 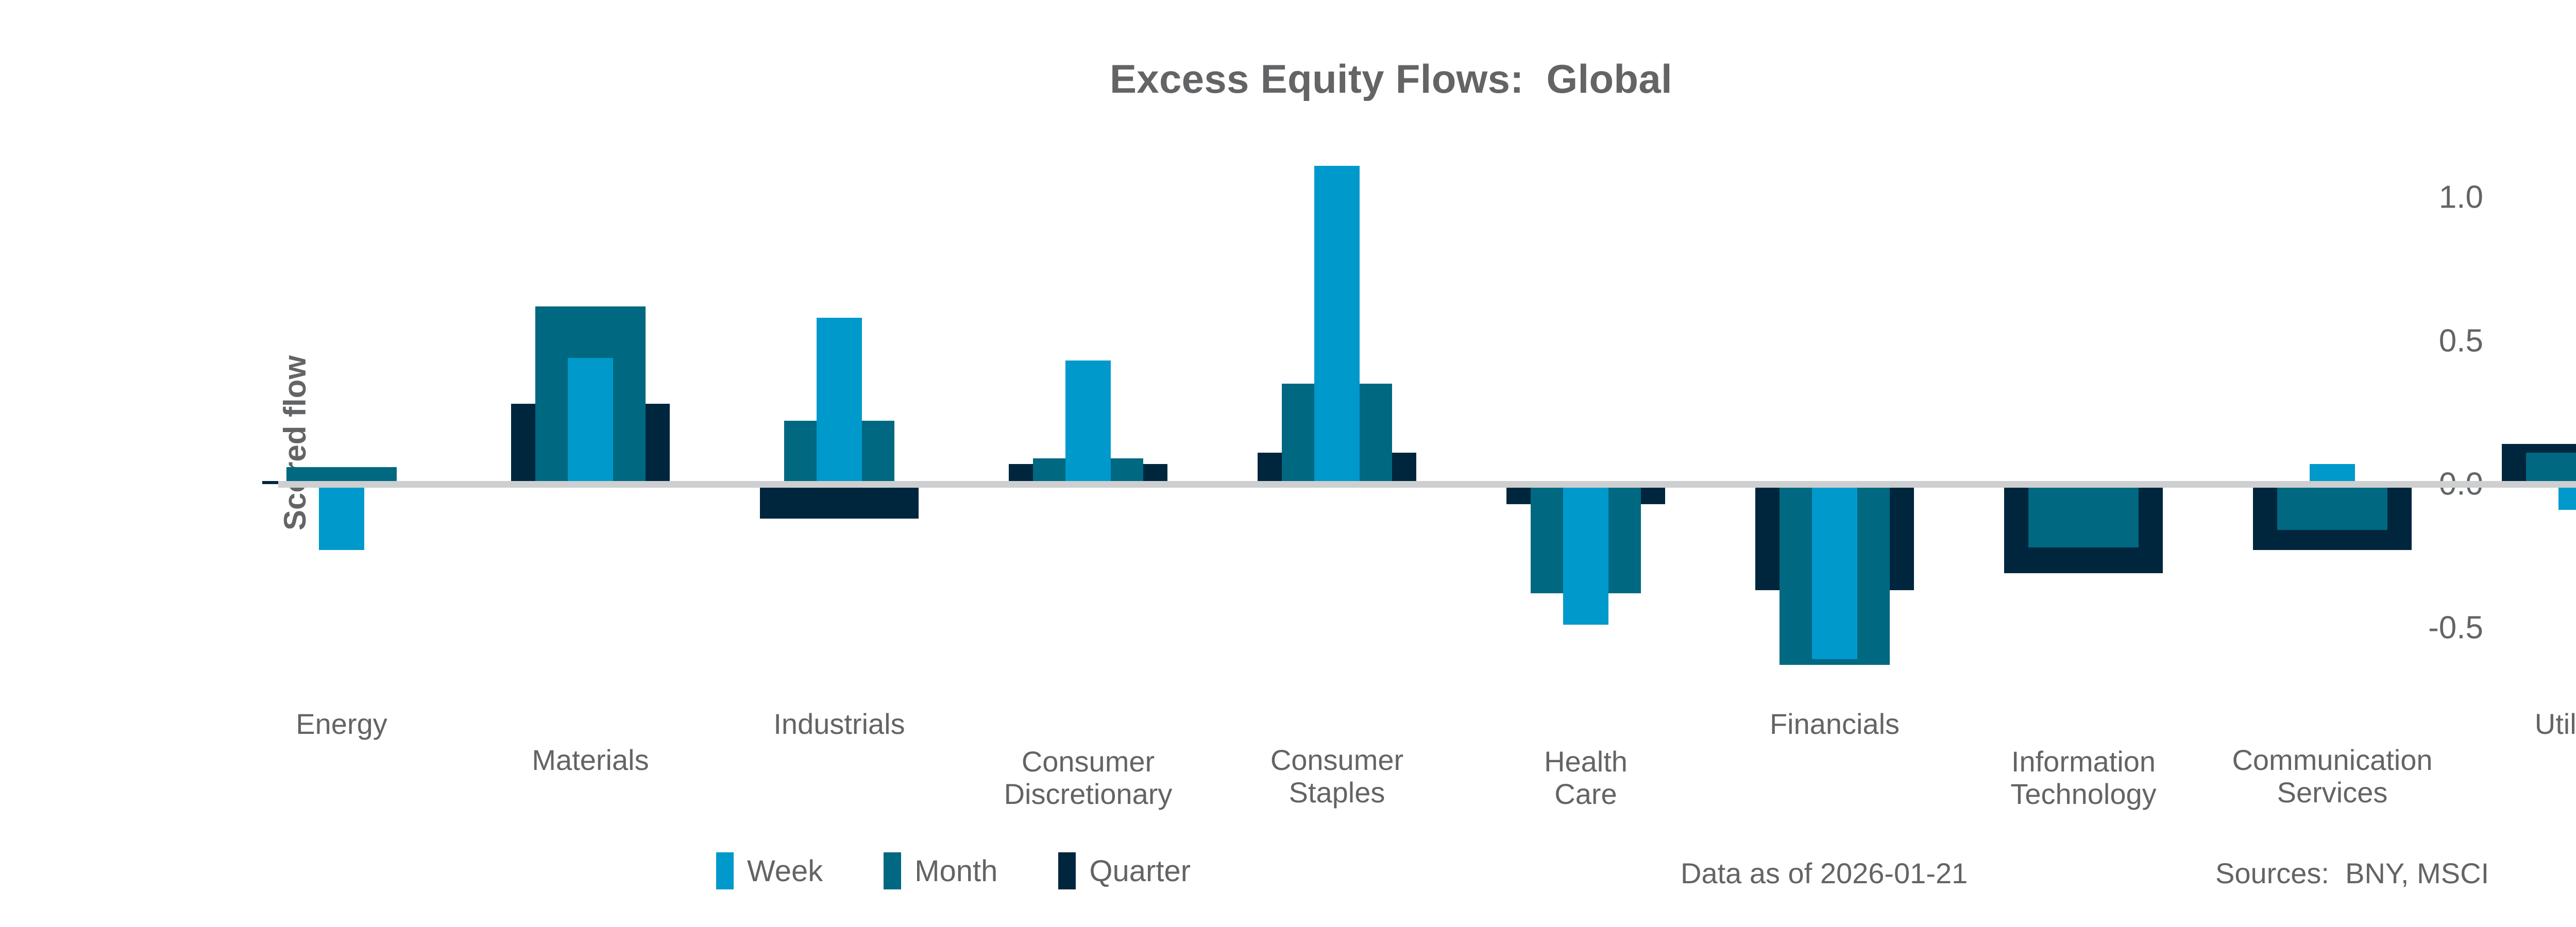 What do you see at coordinates (1391, 78) in the screenshot?
I see `page-title: Excess Equity Flows: Global` at bounding box center [1391, 78].